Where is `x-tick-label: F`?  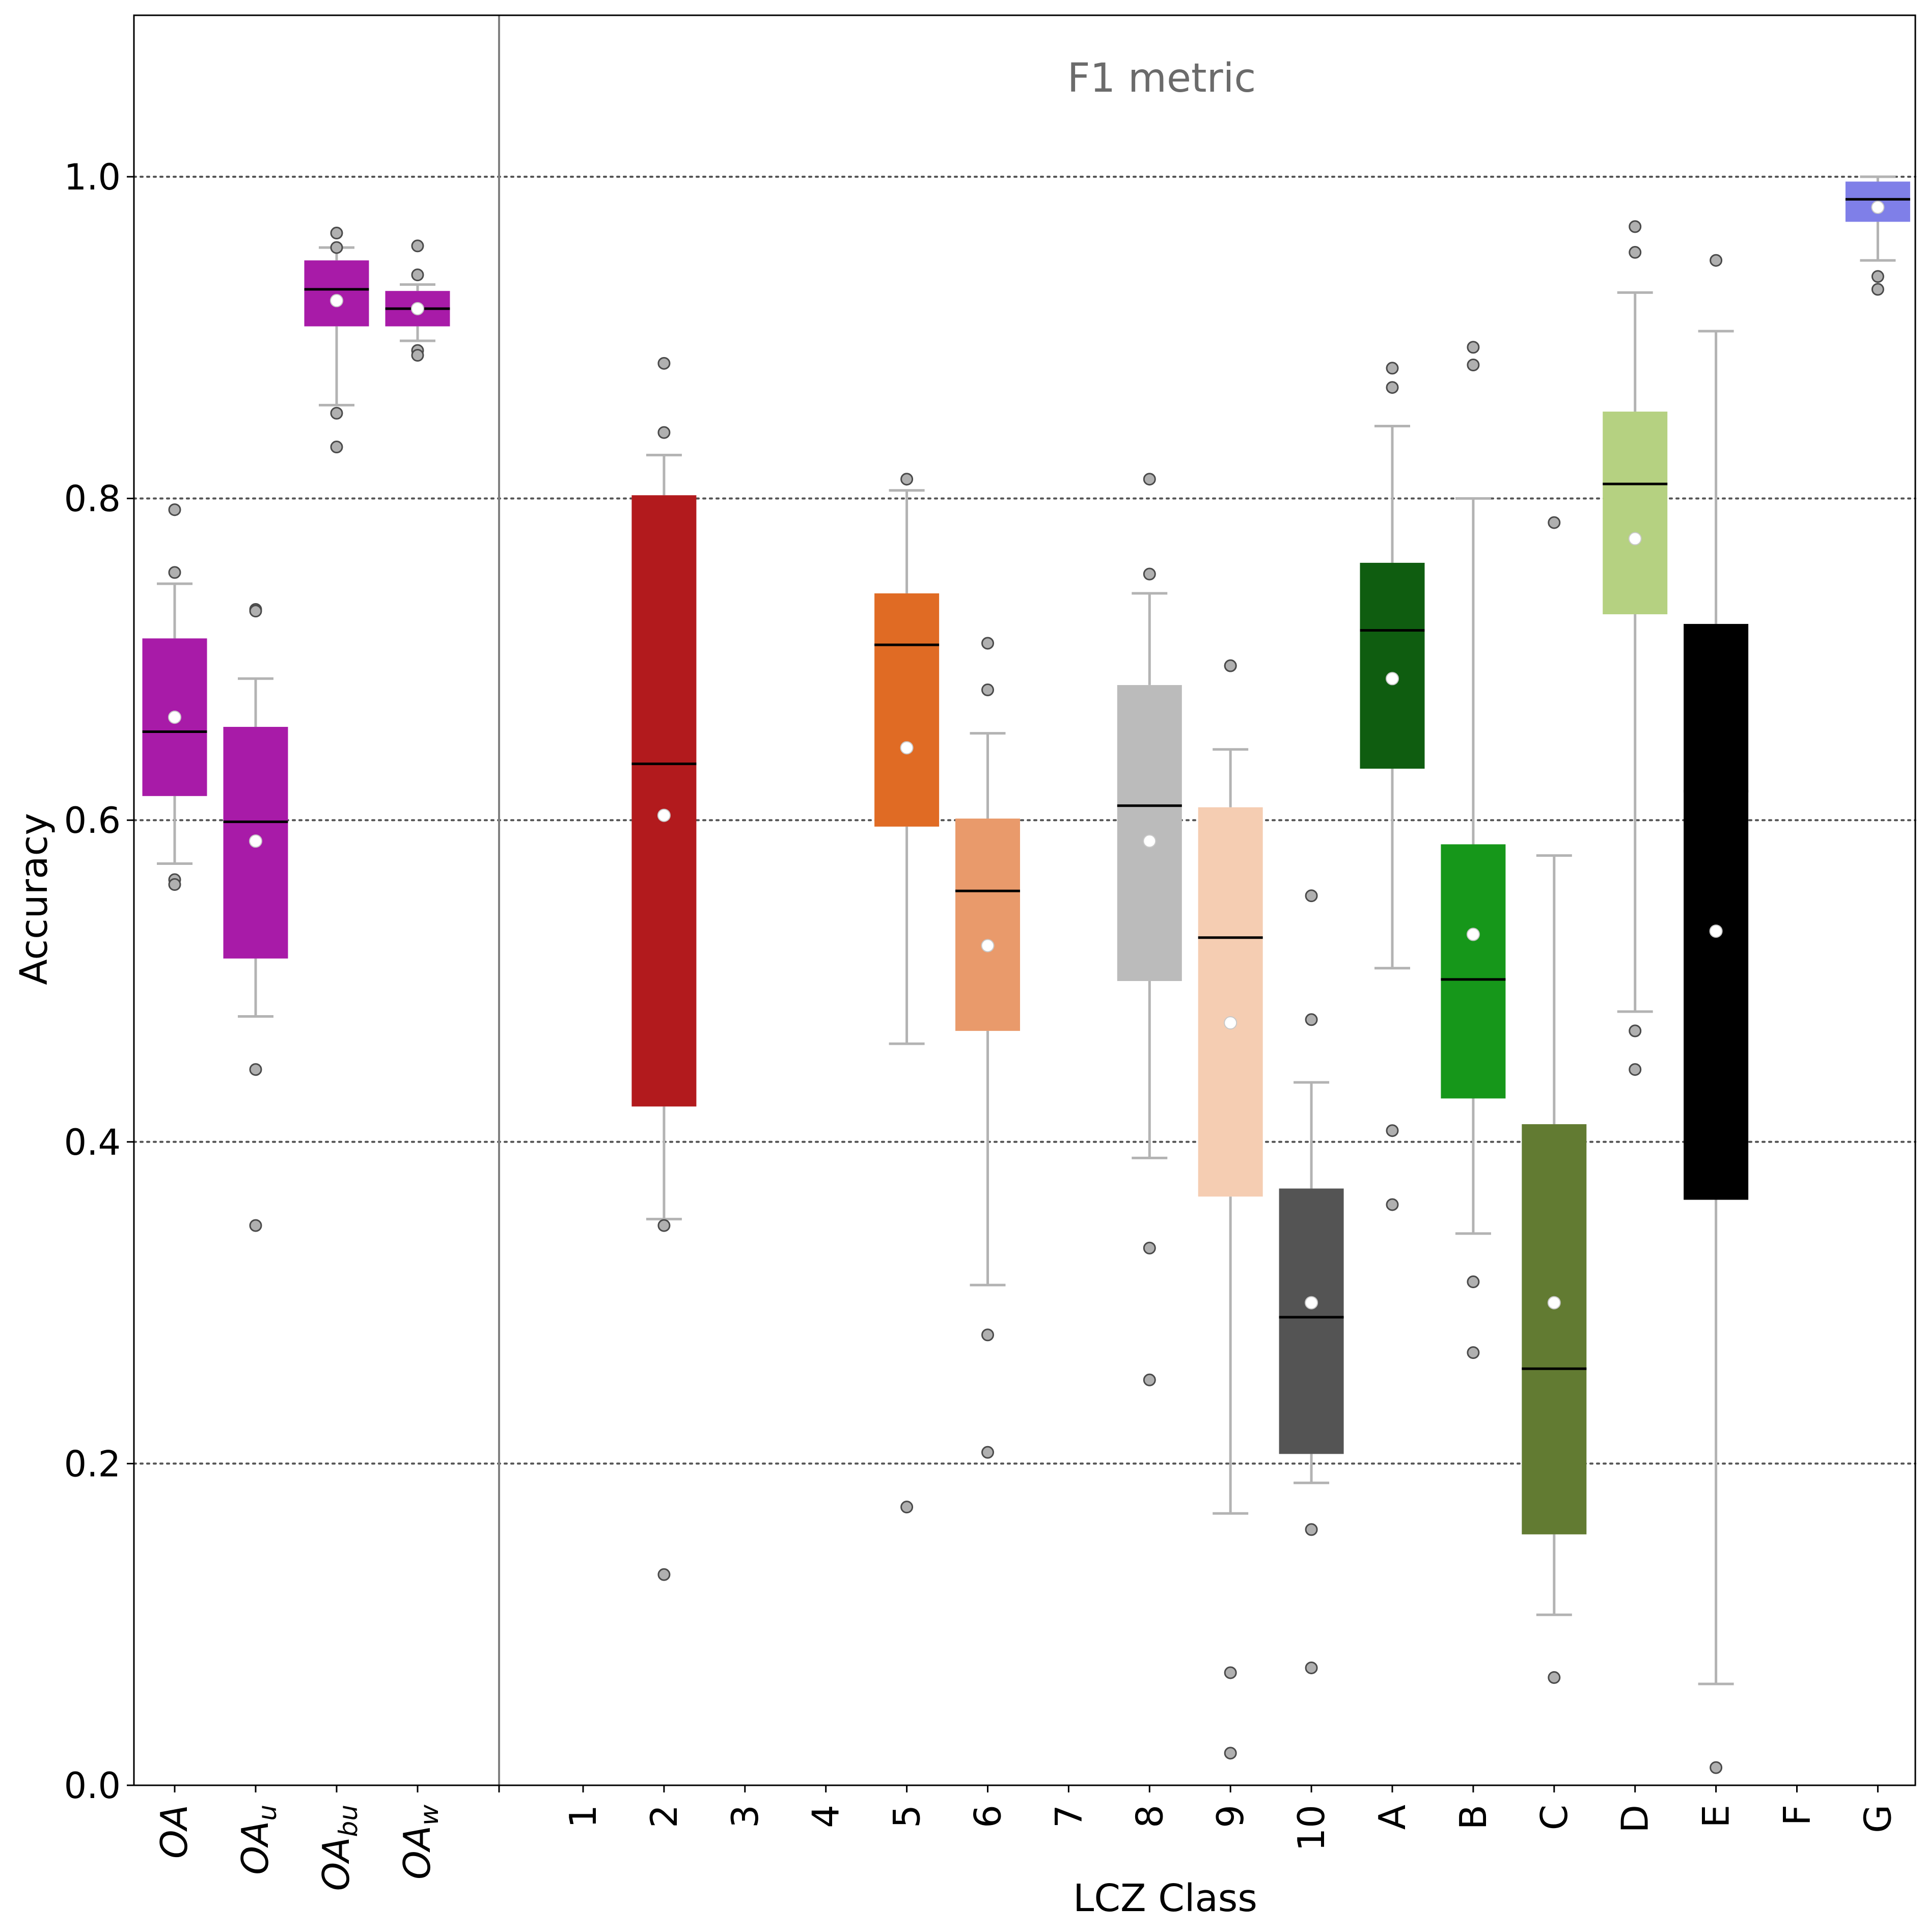 x-tick-label: F is located at coordinates (1797, 1815).